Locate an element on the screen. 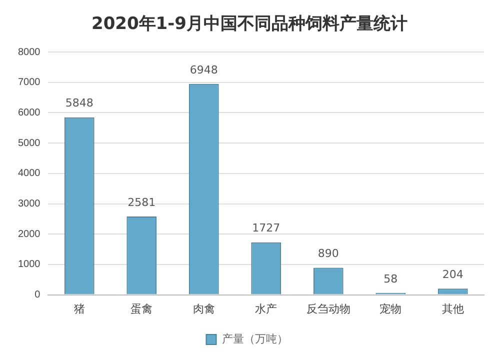 This screenshot has height=359, width=499. y-tick-label: 8000 is located at coordinates (29, 52).